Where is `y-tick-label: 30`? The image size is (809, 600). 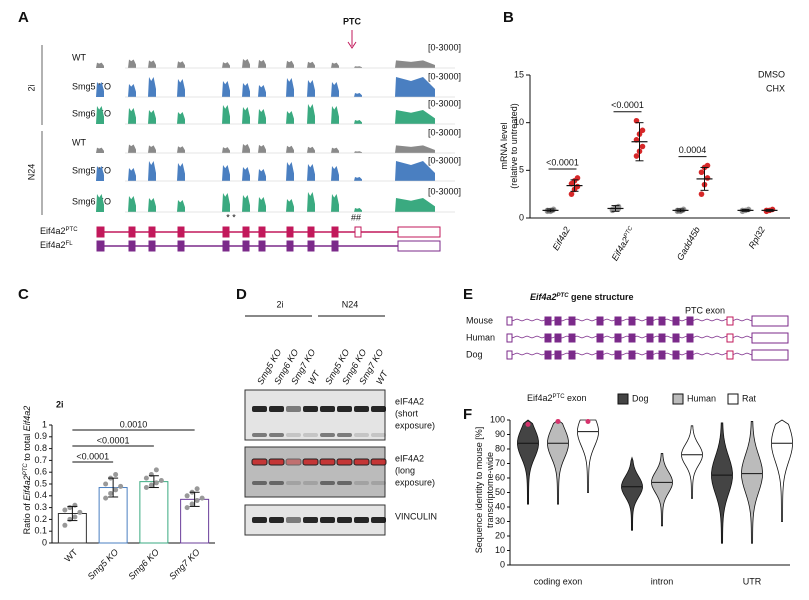
y-tick-label: 30 is located at coordinates (500, 521).